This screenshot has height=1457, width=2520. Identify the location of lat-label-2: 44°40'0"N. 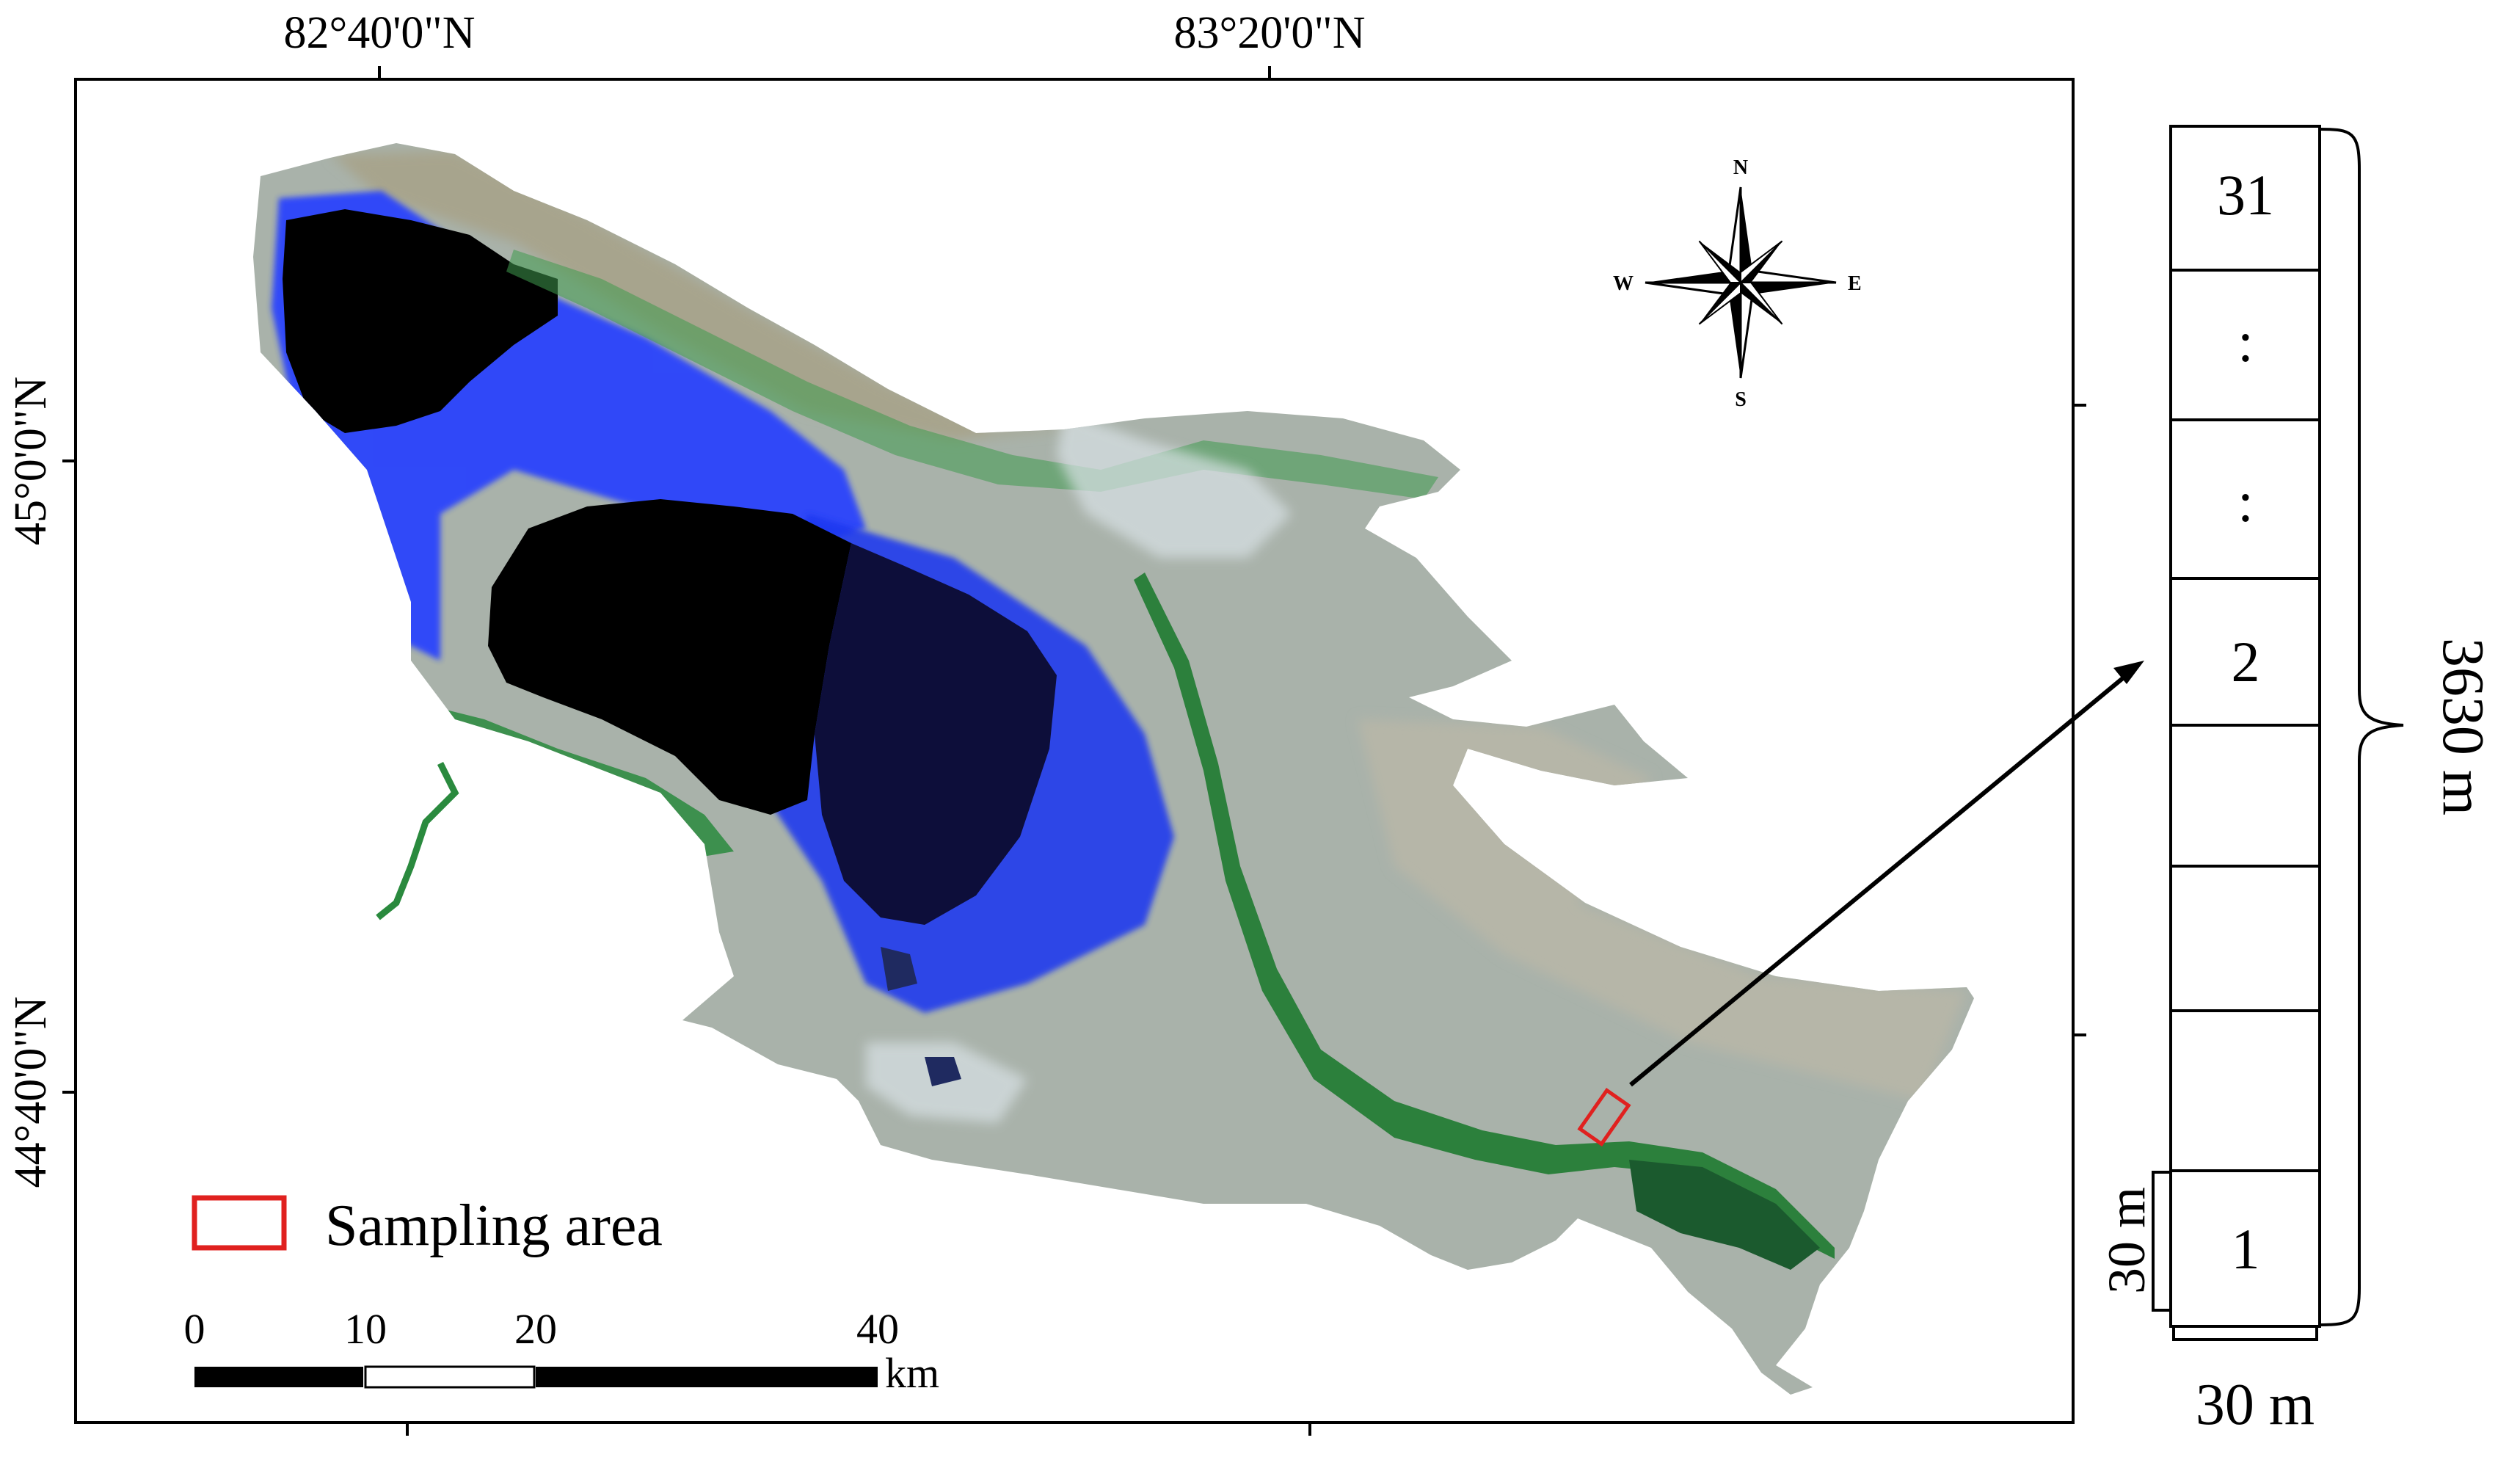
(31, 1092).